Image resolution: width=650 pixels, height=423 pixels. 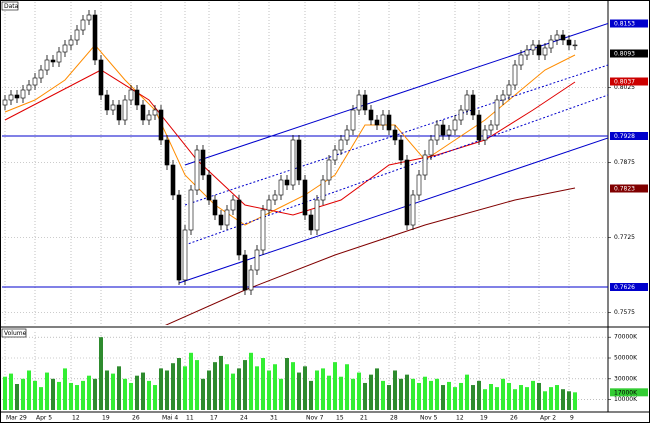 I want to click on x-tick-label: Mar 29, so click(x=16, y=418).